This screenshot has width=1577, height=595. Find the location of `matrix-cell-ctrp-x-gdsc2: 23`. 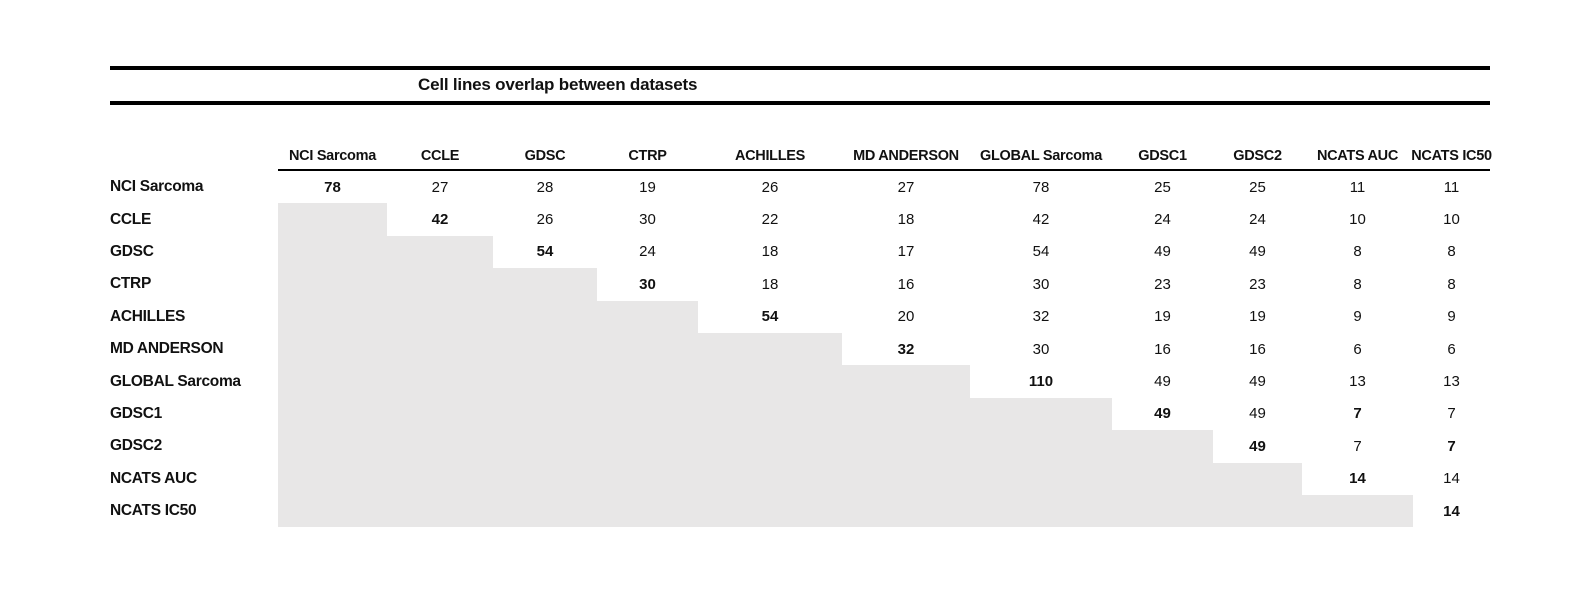

matrix-cell-ctrp-x-gdsc2: 23 is located at coordinates (1257, 284).